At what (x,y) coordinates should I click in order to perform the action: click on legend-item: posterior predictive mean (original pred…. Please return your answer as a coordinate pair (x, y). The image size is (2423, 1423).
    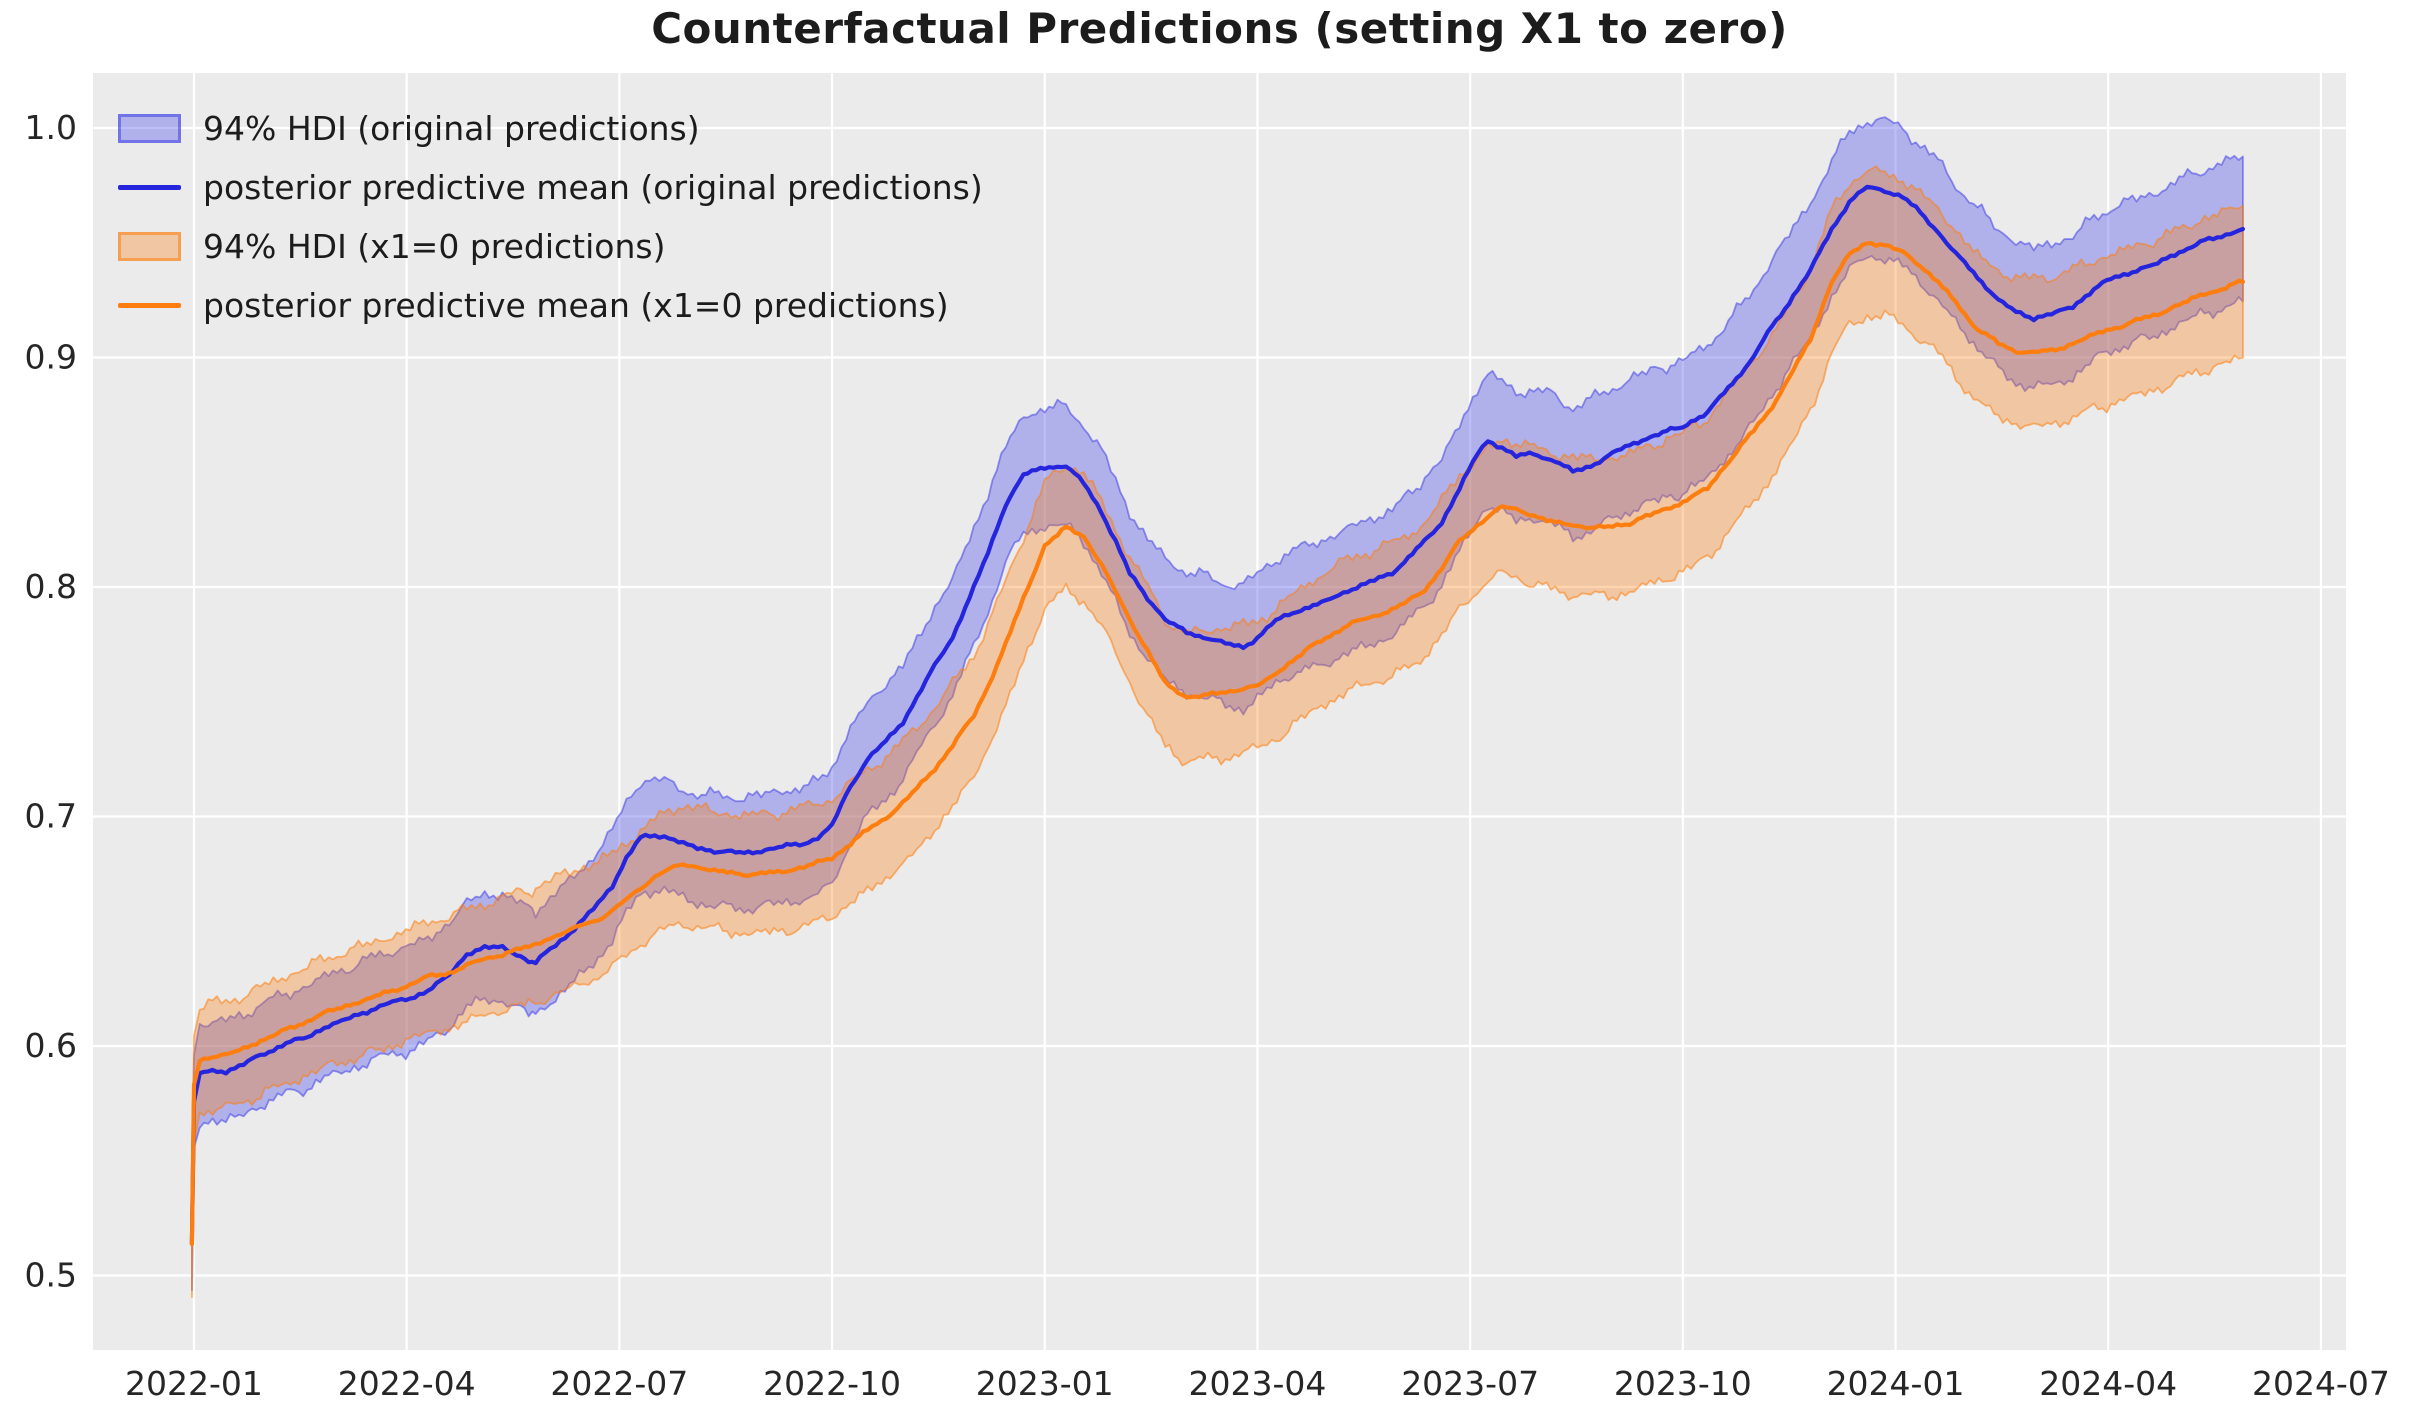
    Looking at the image, I should click on (550, 187).